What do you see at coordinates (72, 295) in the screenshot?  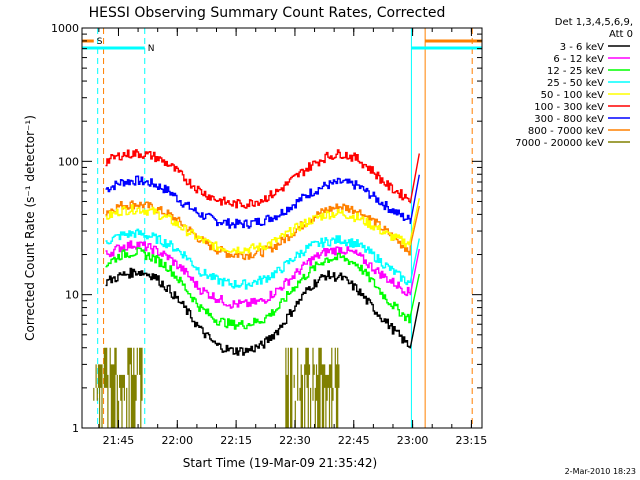 I see `y-tick-label: 10` at bounding box center [72, 295].